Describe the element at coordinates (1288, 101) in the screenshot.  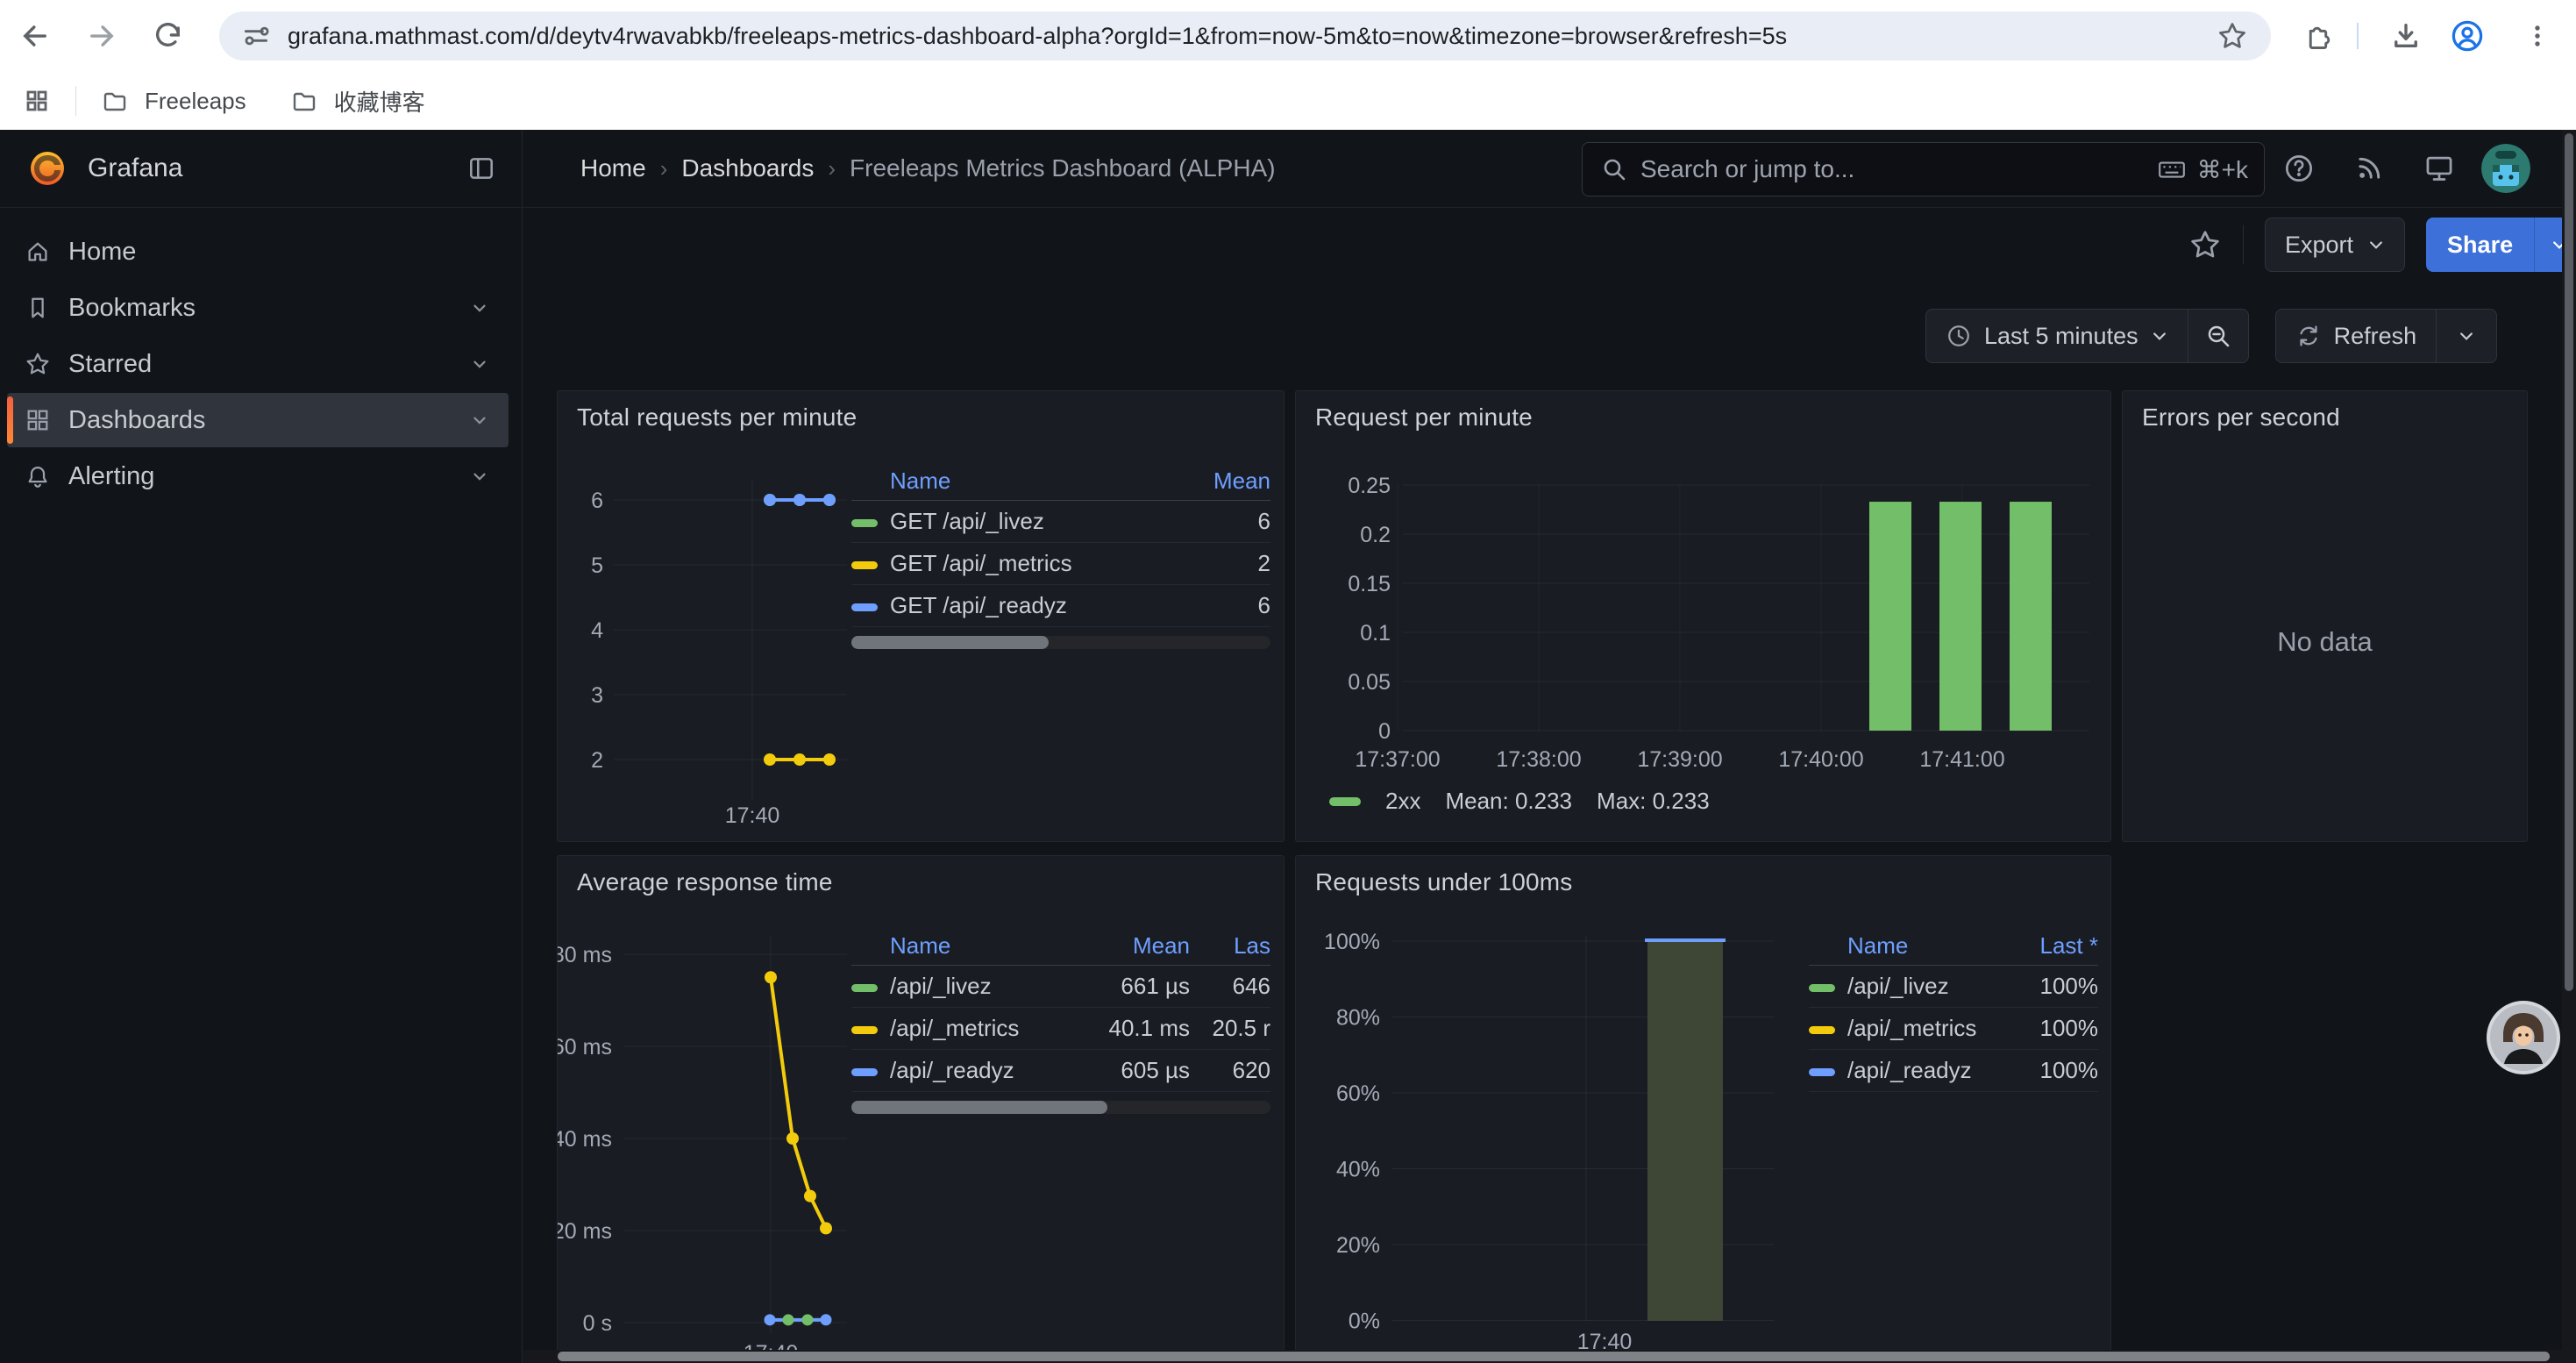
I see `bookmarks-bar: Freeleaps 收藏博客` at that location.